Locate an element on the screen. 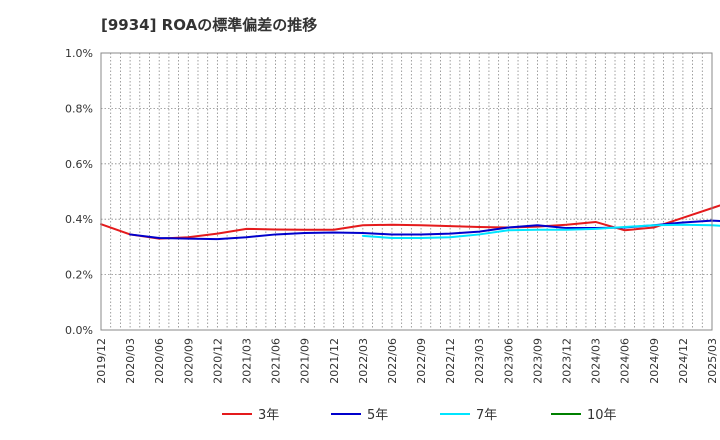 Image resolution: width=720 pixels, height=440 pixels. legend-label-0: 3年 is located at coordinates (268, 415).